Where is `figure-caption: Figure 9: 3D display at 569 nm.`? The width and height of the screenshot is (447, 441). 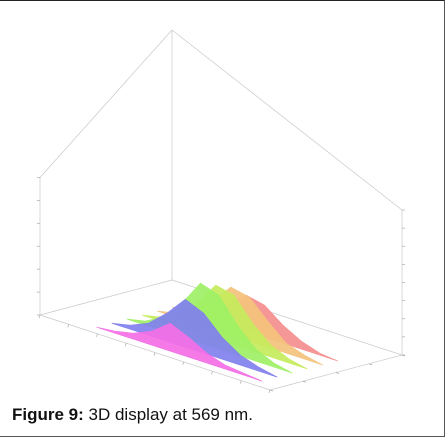 figure-caption: Figure 9: 3D display at 569 nm. is located at coordinates (132, 415).